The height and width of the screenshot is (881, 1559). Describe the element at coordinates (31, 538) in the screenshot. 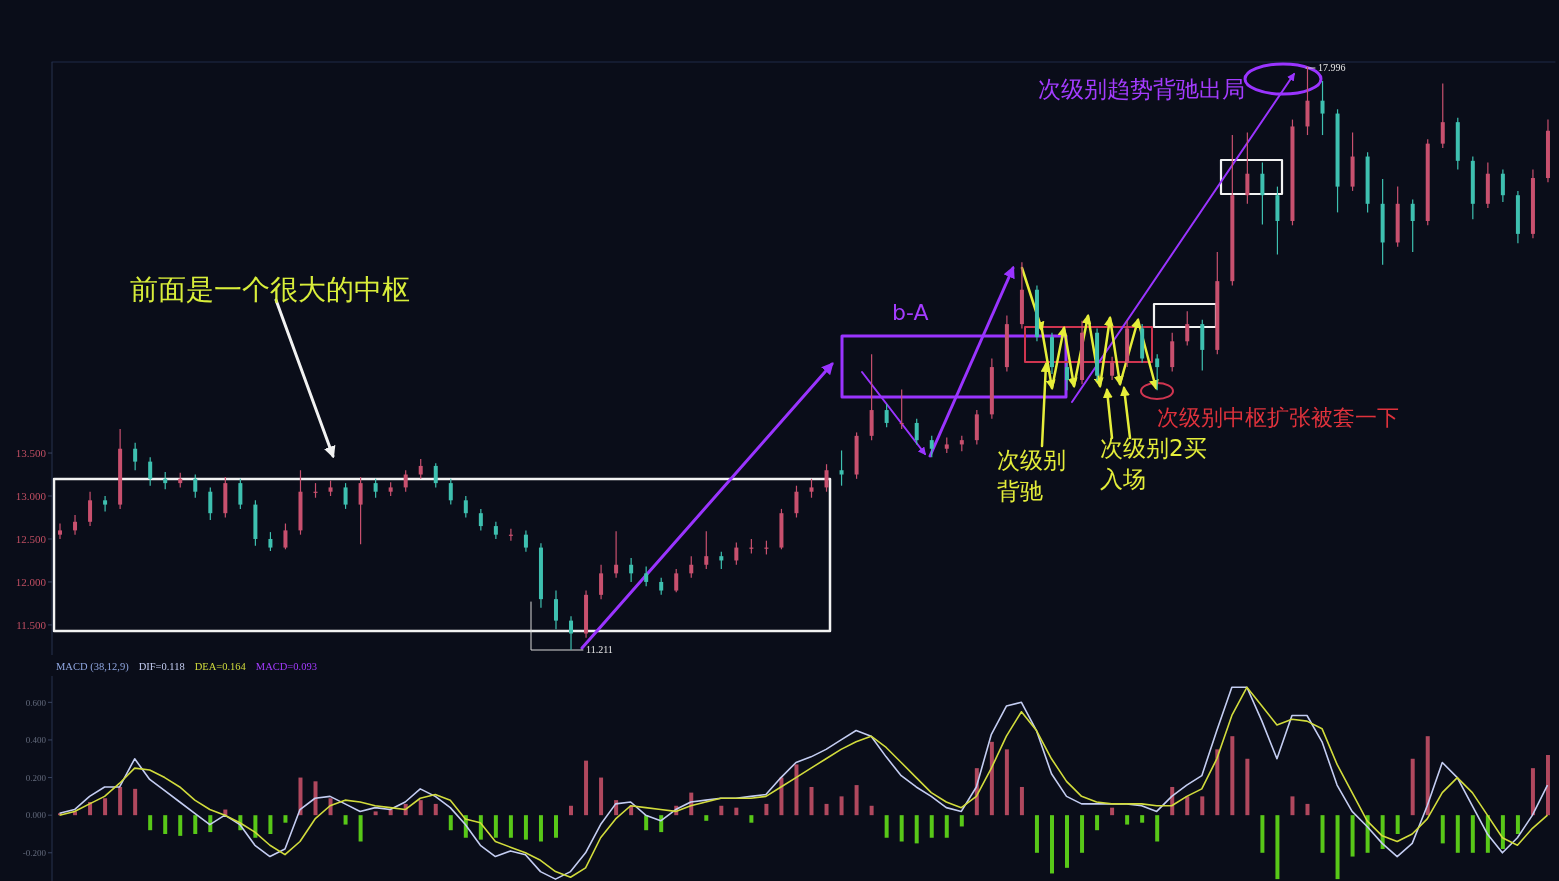

I see `y-tick-label: 12.500` at that location.